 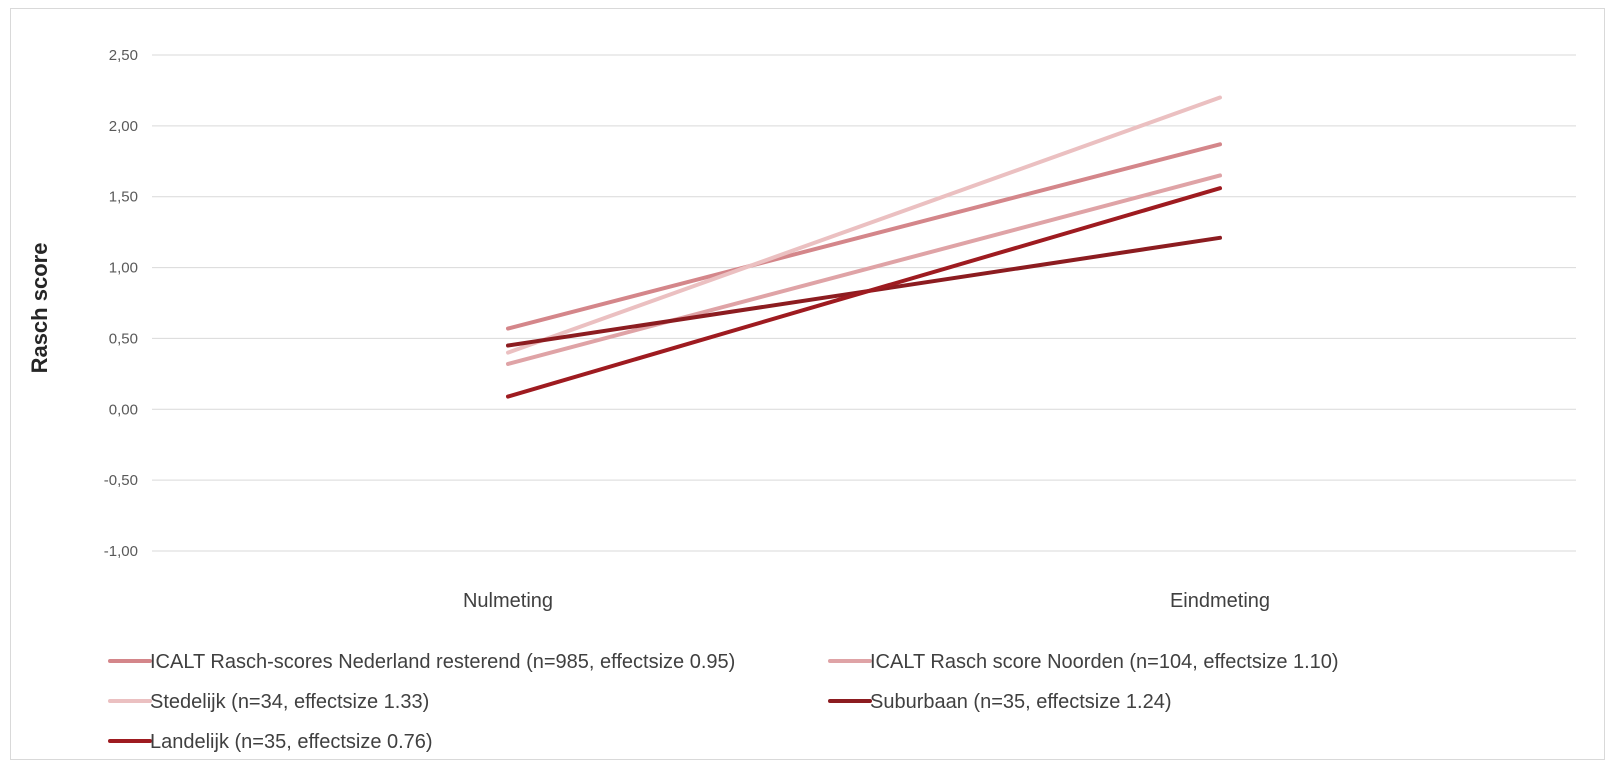 What do you see at coordinates (39, 308) in the screenshot?
I see `y-axis-title: Rasch score` at bounding box center [39, 308].